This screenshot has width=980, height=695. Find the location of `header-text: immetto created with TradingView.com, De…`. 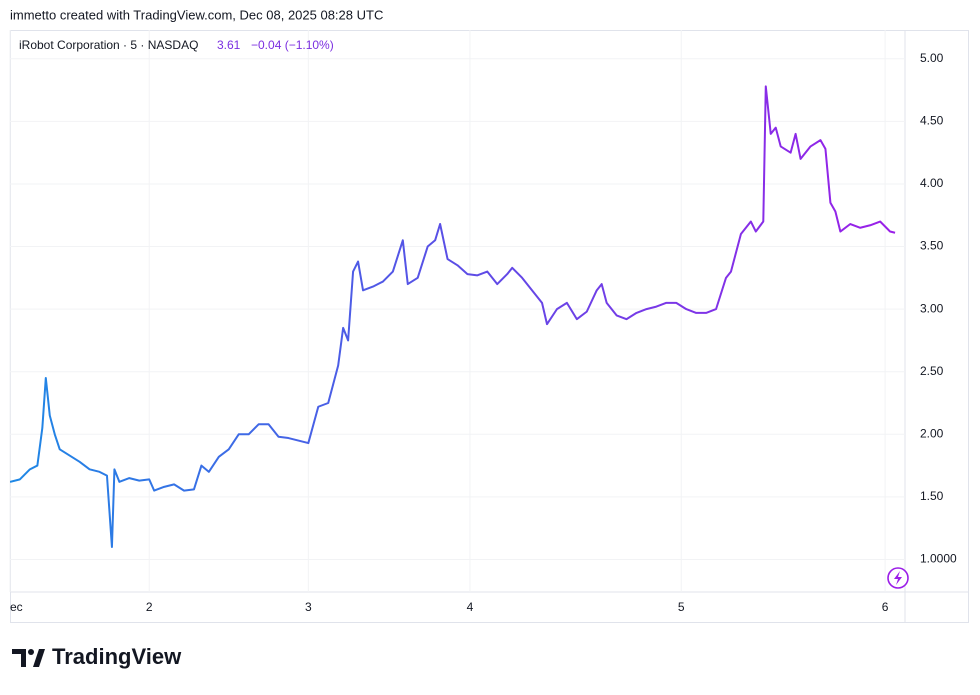

header-text: immetto created with TradingView.com, De… is located at coordinates (196, 14).